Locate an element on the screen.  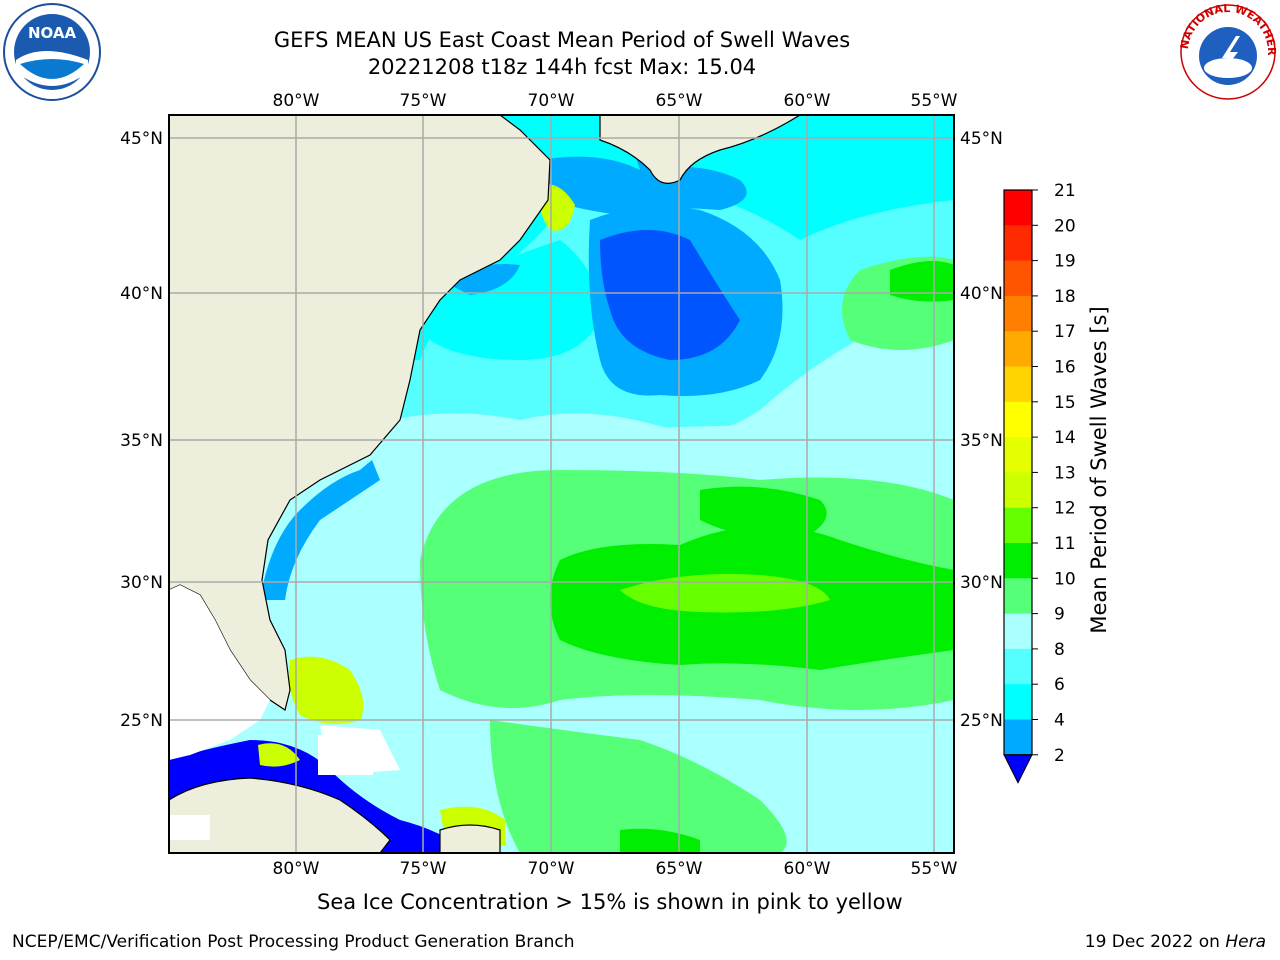
colorbar-tick-label: 9 is located at coordinates (1059, 615).